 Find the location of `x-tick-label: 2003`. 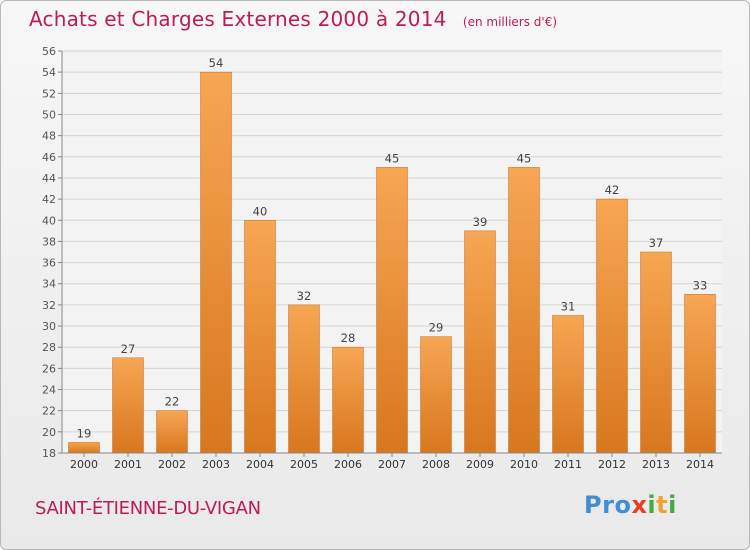

x-tick-label: 2003 is located at coordinates (216, 464).